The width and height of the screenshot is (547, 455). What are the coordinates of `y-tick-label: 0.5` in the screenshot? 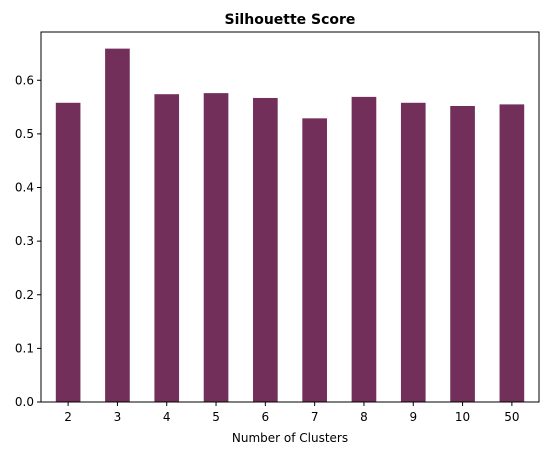 It's located at (24, 134).